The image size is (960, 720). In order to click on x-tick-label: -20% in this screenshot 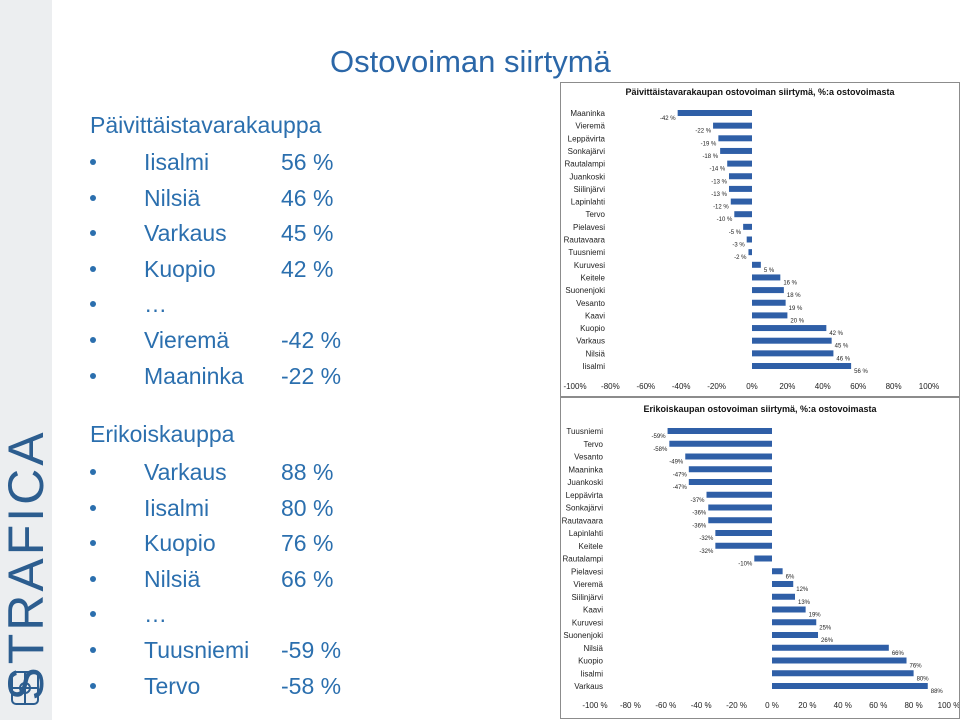, I will do `click(716, 386)`.